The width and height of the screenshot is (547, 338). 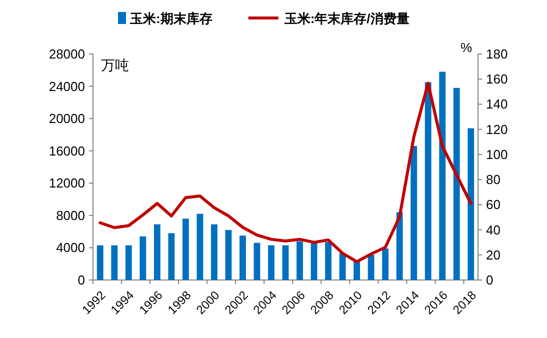 I want to click on y2-tick-label: 80, so click(x=493, y=180).